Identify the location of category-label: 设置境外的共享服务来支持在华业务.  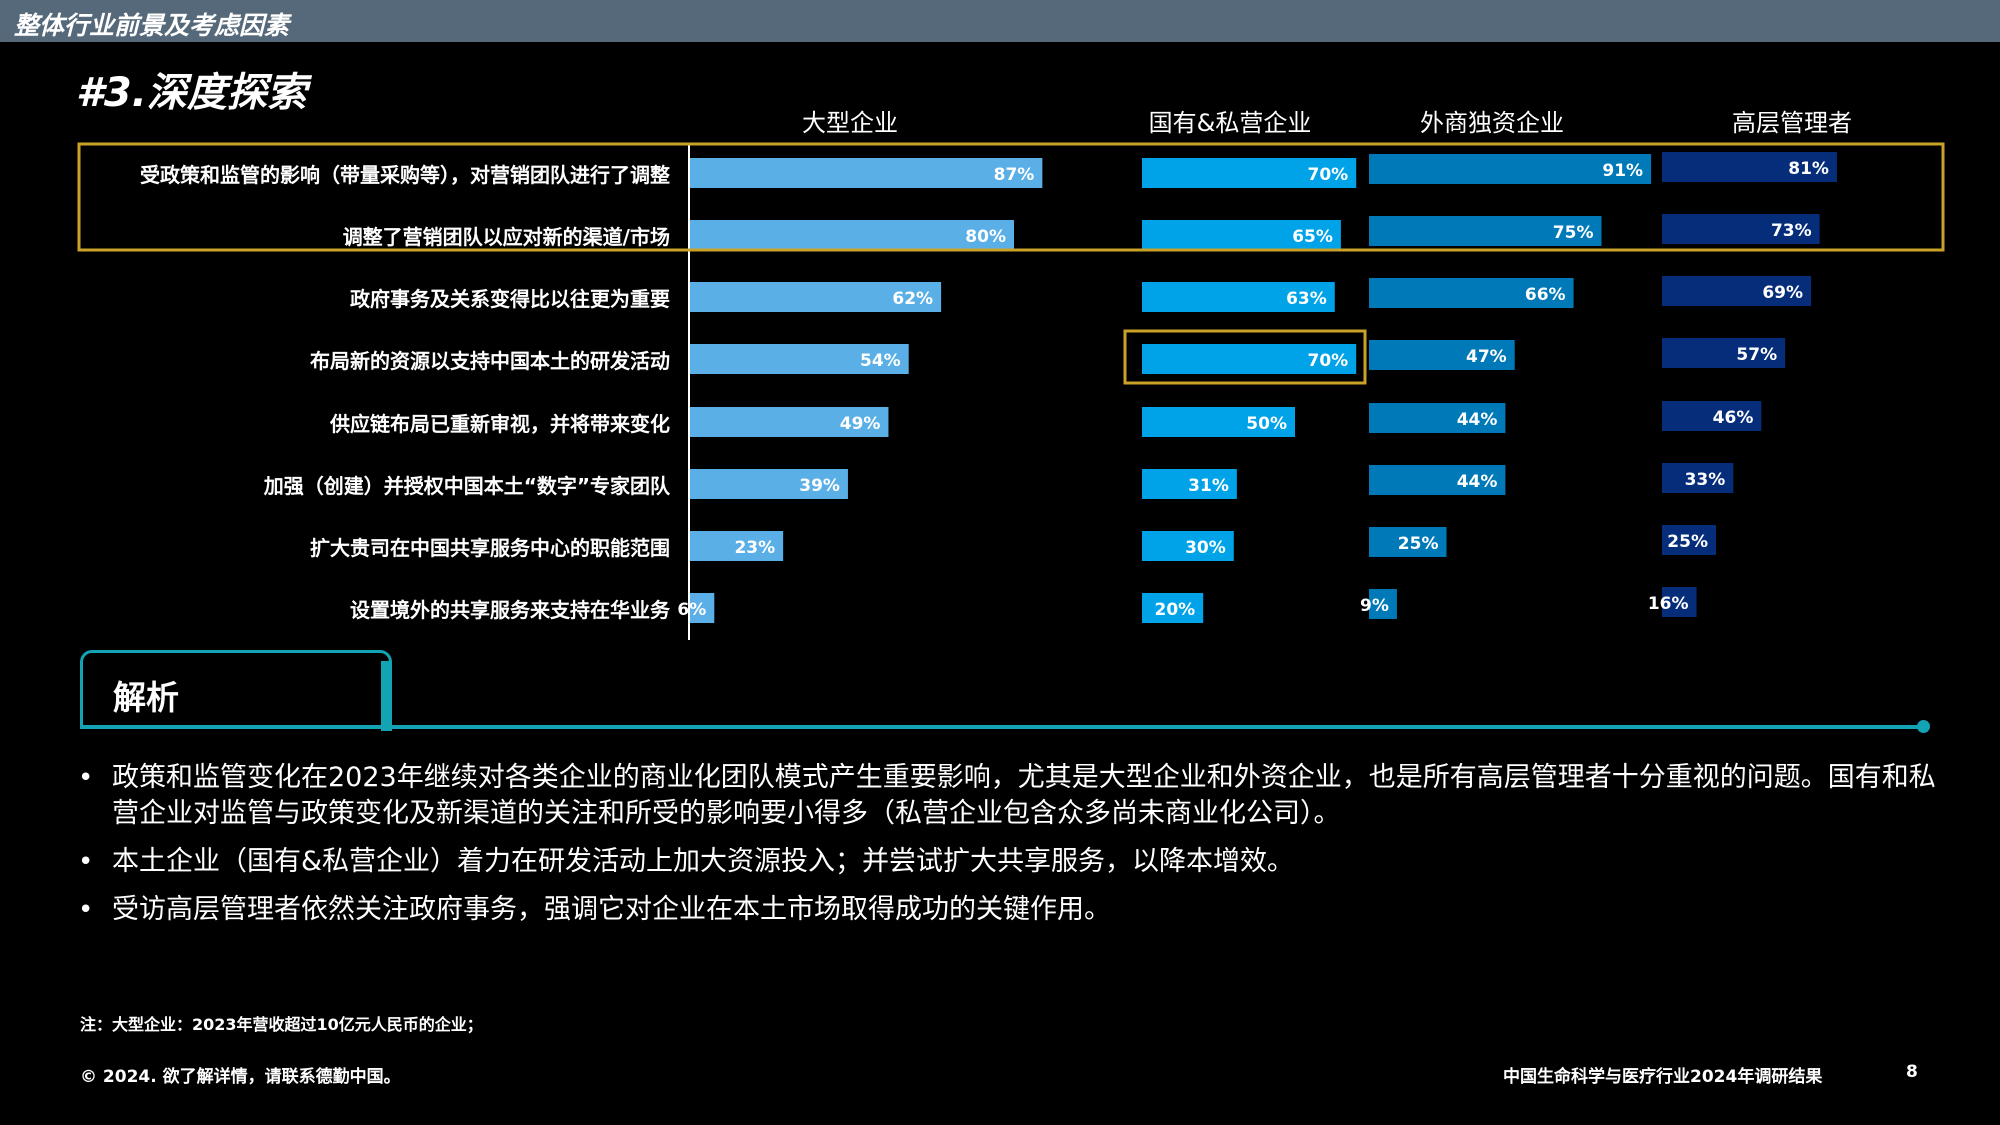
(510, 610).